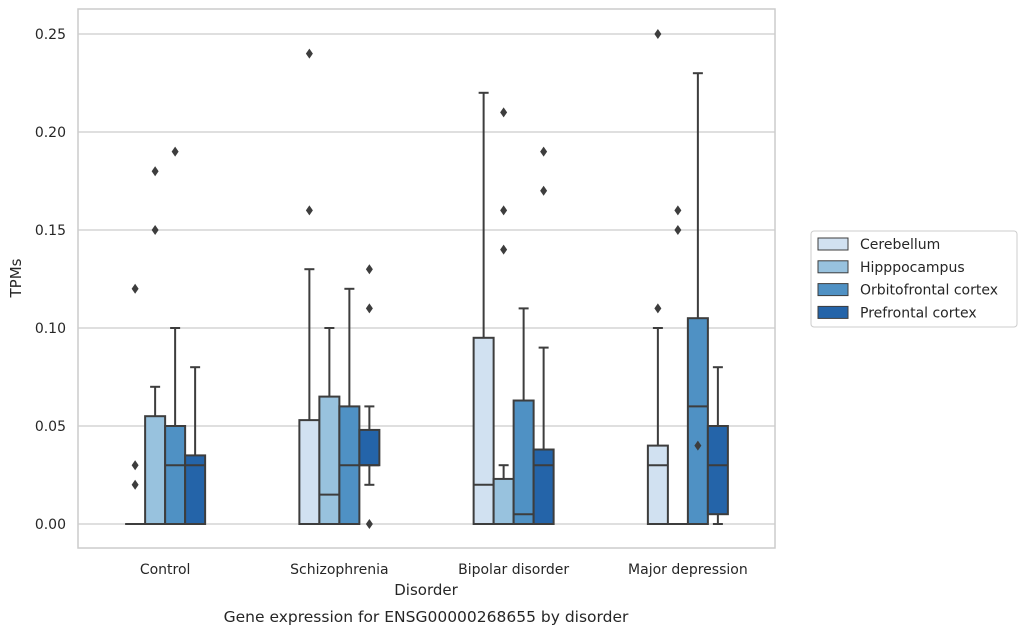 Image resolution: width=1028 pixels, height=634 pixels. I want to click on box-prefrontal-cortex-major-depression, so click(717, 445).